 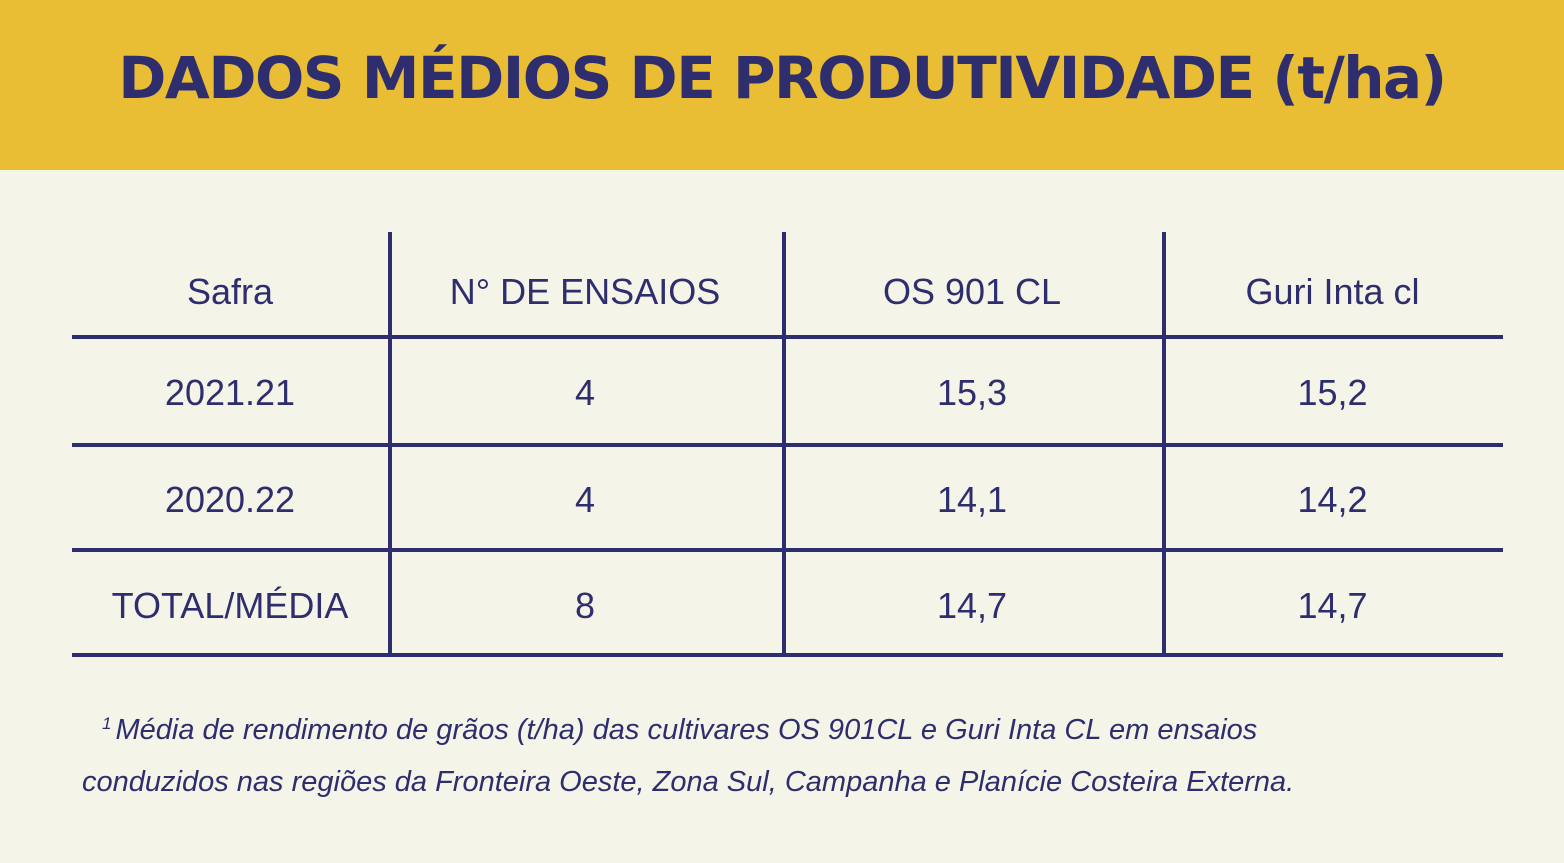 What do you see at coordinates (1332, 392) in the screenshot?
I see `table-cell: 15,2` at bounding box center [1332, 392].